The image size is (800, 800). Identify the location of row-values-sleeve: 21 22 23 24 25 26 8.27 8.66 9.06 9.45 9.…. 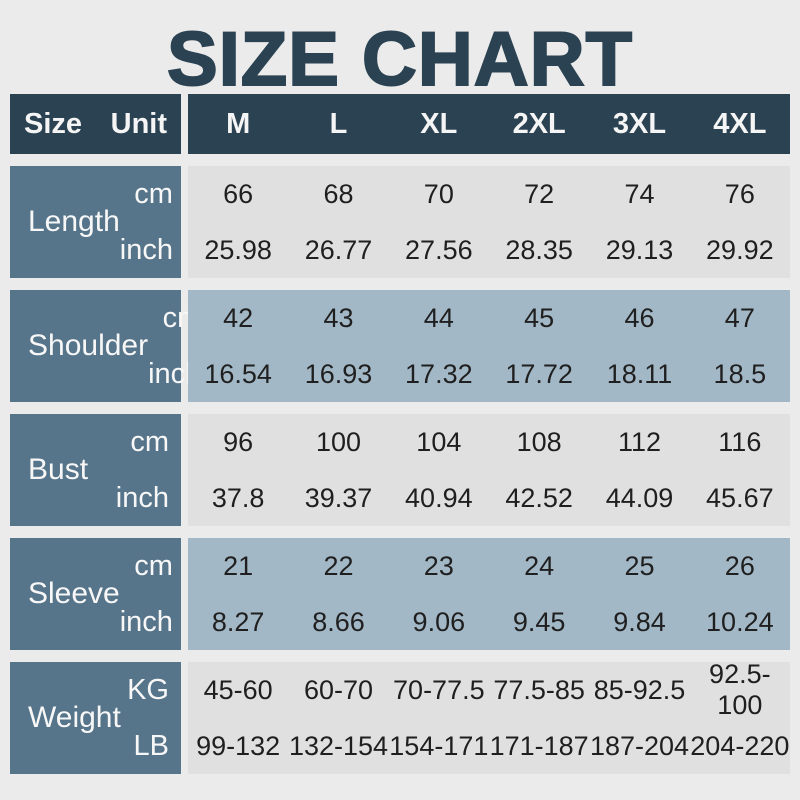
(489, 594).